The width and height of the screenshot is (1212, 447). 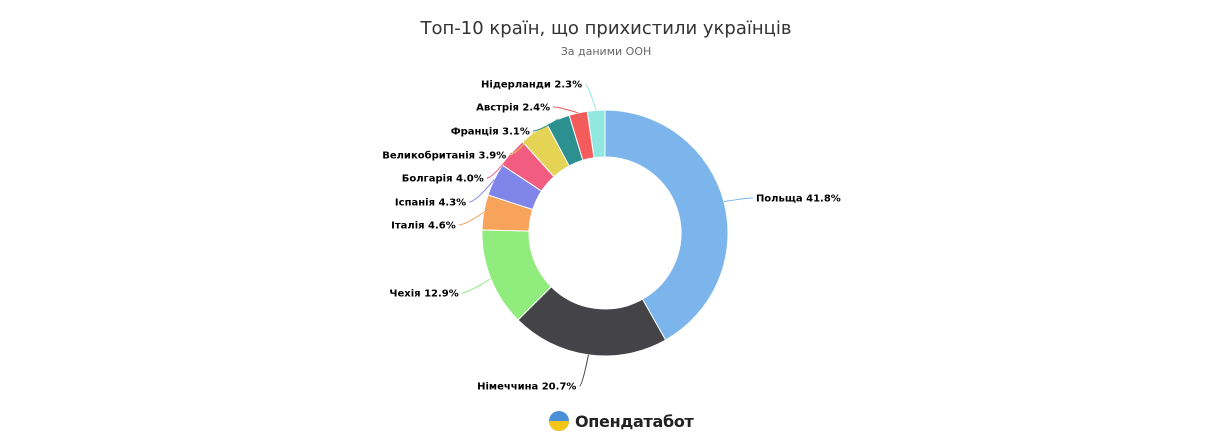 I want to click on brand-name: Опендатабот, so click(x=634, y=421).